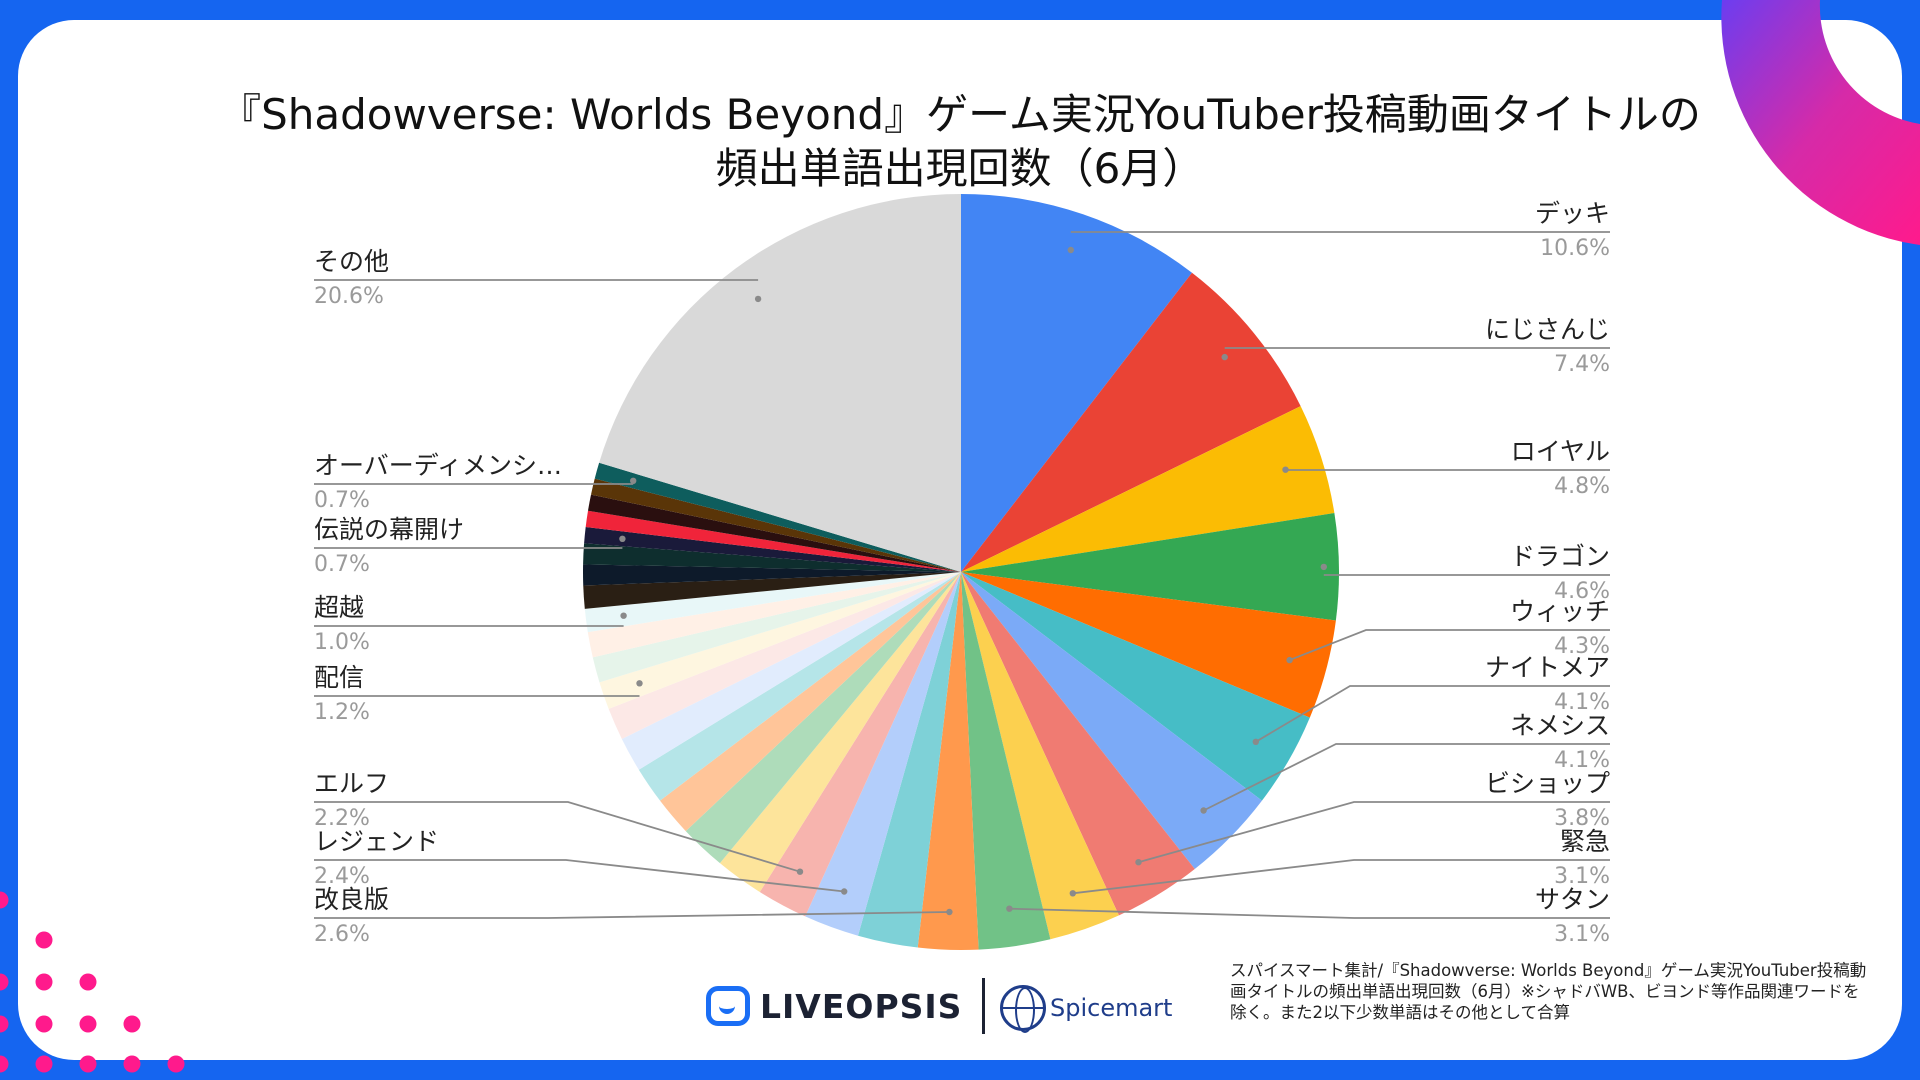 This screenshot has height=1080, width=1920. What do you see at coordinates (1547, 783) in the screenshot?
I see `slice-label: ビショップ` at bounding box center [1547, 783].